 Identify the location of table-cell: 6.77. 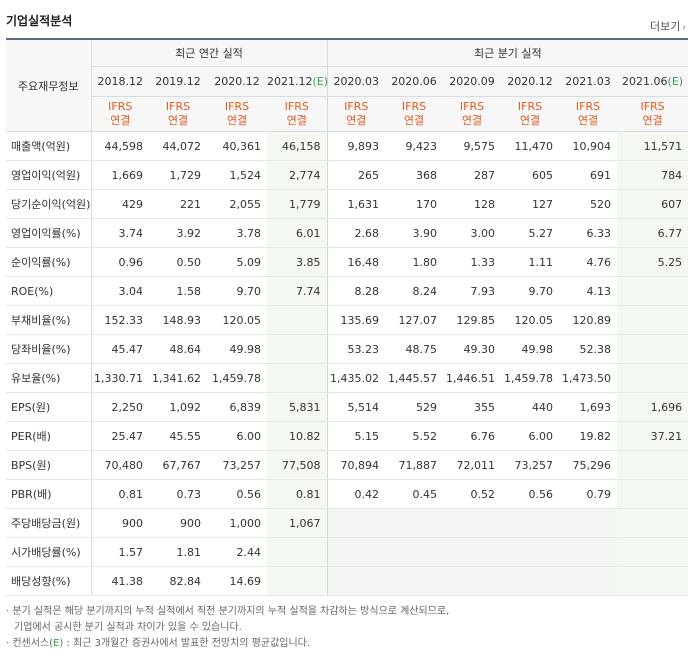
(653, 233).